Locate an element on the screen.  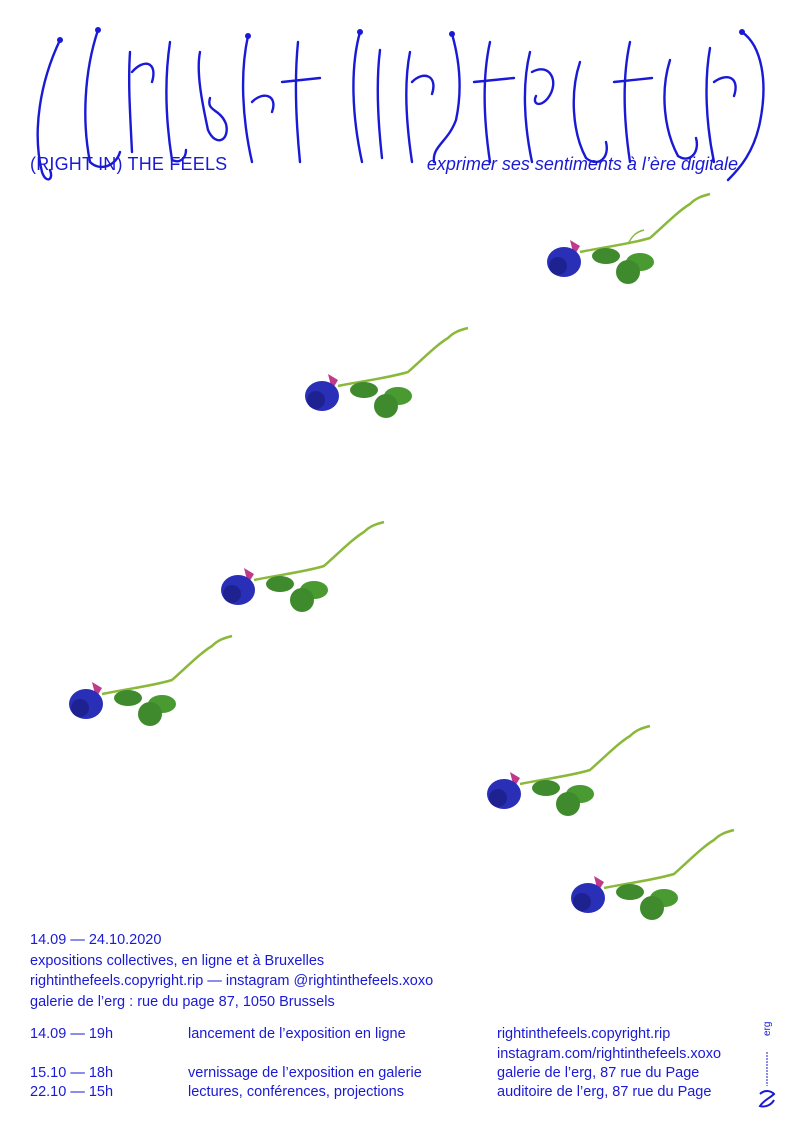
schedule-place: galerie de l’erg, 87 rue du Page is located at coordinates (598, 1073).